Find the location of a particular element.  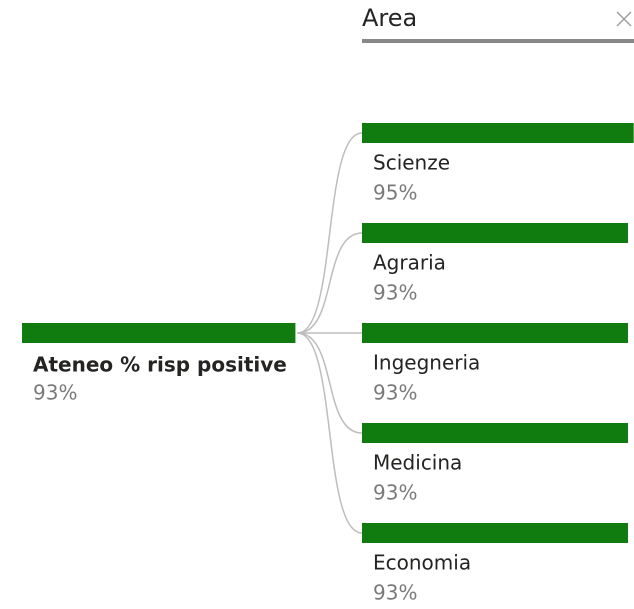

root-bar is located at coordinates (159, 333).